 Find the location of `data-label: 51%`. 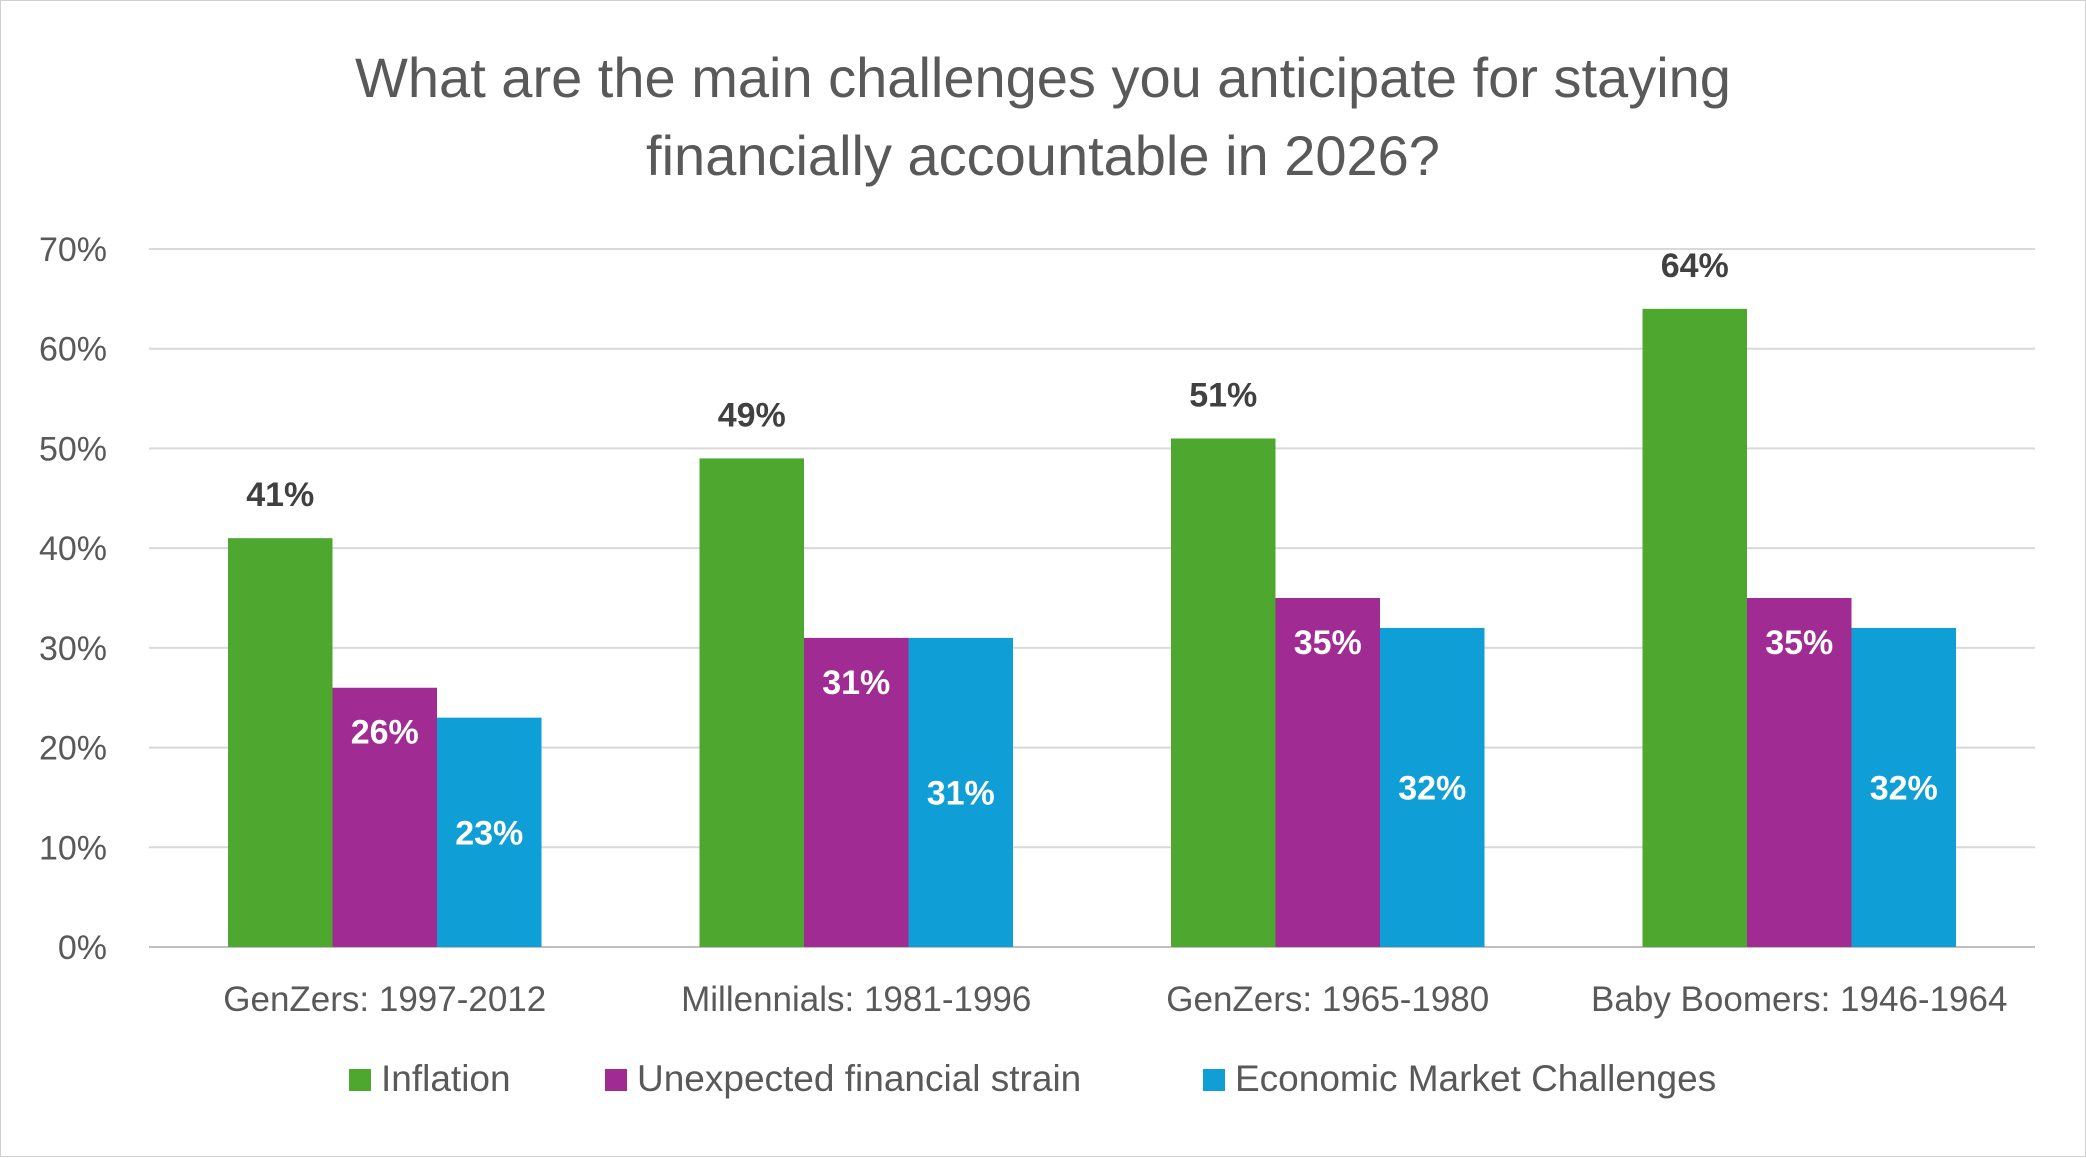

data-label: 51% is located at coordinates (1223, 395).